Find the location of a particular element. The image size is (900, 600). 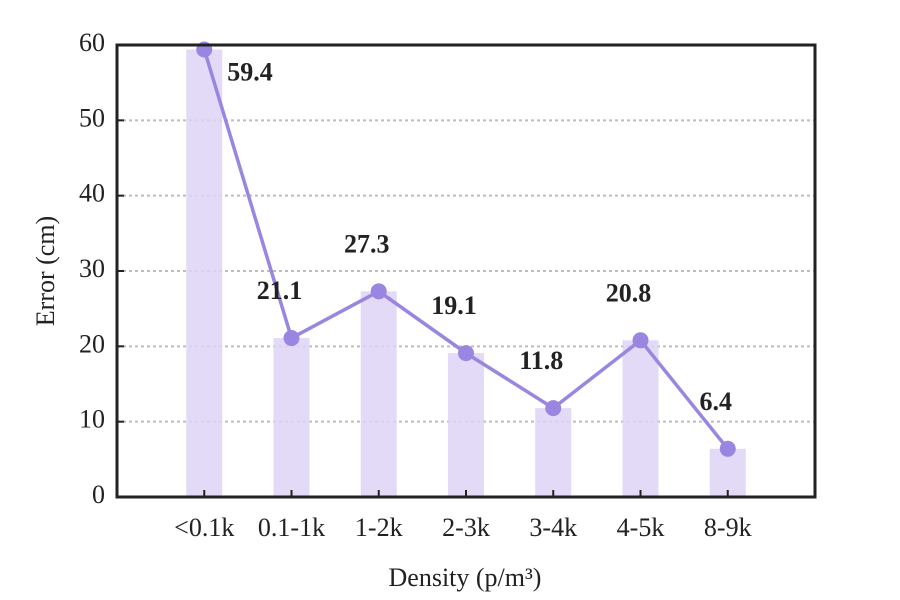

x-tick-label: 2-3k is located at coordinates (466, 527).